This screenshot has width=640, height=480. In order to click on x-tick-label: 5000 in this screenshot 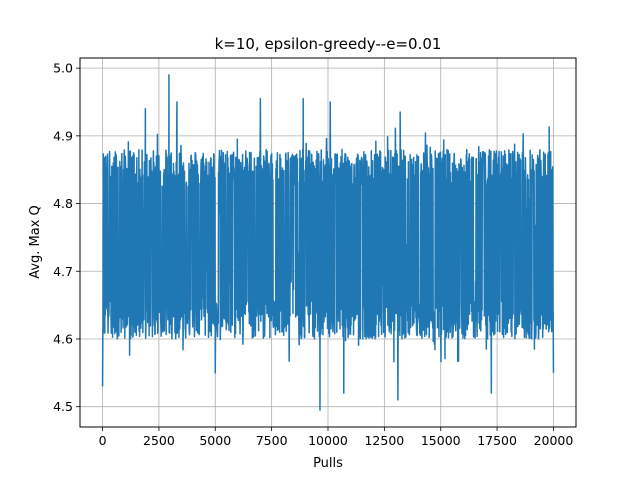, I will do `click(215, 440)`.